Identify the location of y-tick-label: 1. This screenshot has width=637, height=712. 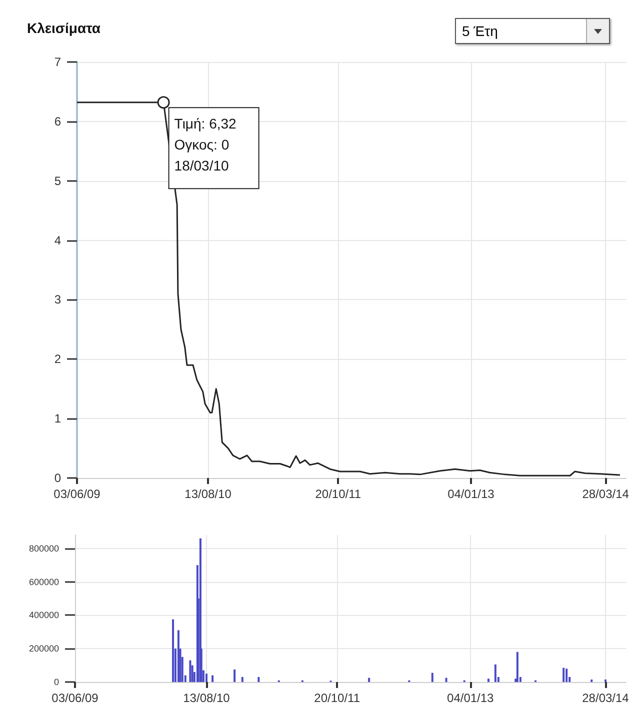
(58, 419).